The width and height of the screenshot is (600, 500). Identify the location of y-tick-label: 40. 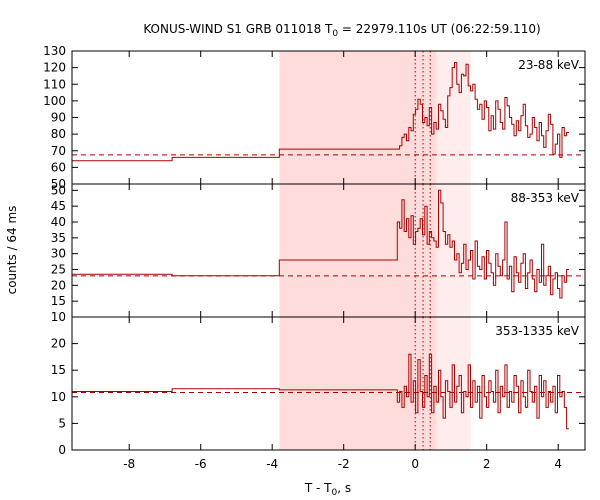
(58, 222).